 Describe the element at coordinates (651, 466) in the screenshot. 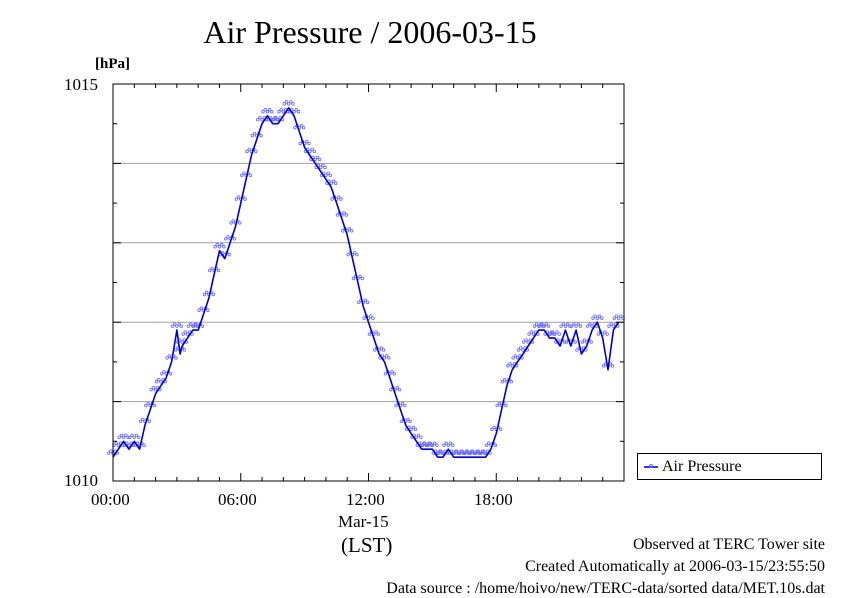

I see `legend-swatch` at that location.